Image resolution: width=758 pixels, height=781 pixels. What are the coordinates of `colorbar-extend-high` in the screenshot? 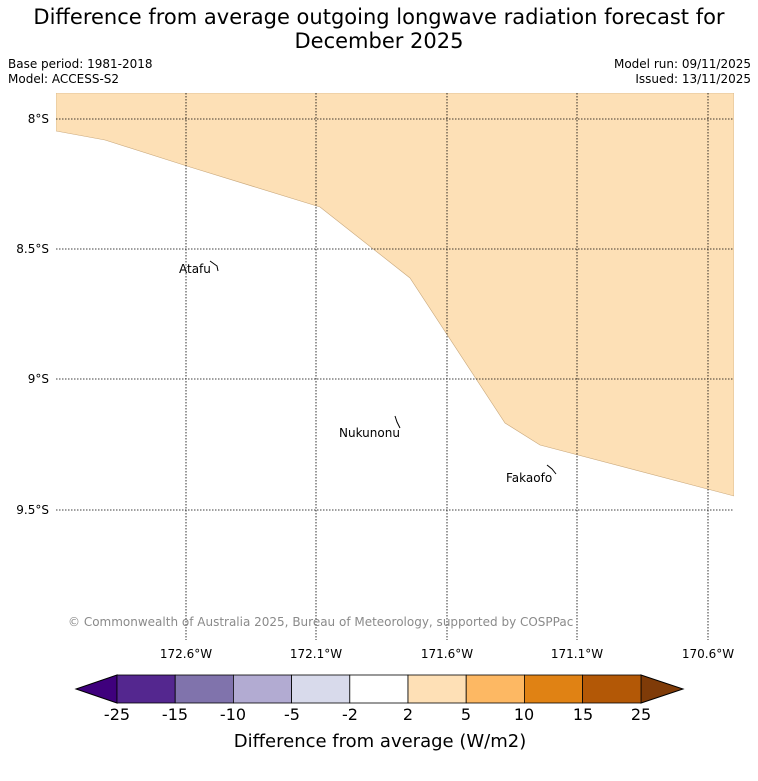 It's located at (662, 689).